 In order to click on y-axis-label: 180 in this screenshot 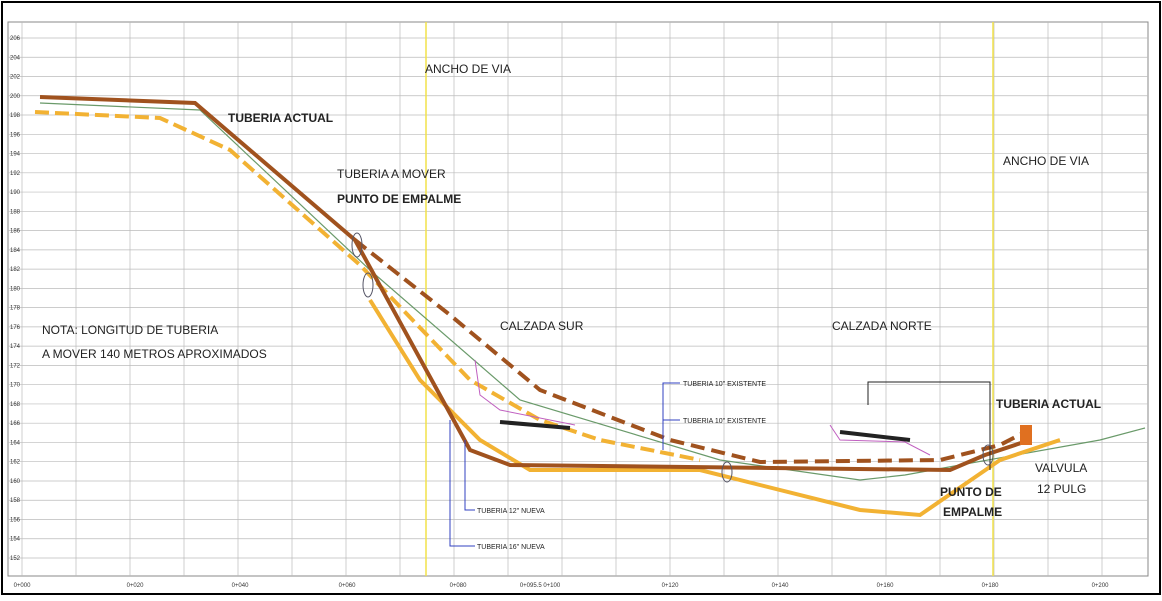, I will do `click(15, 289)`.